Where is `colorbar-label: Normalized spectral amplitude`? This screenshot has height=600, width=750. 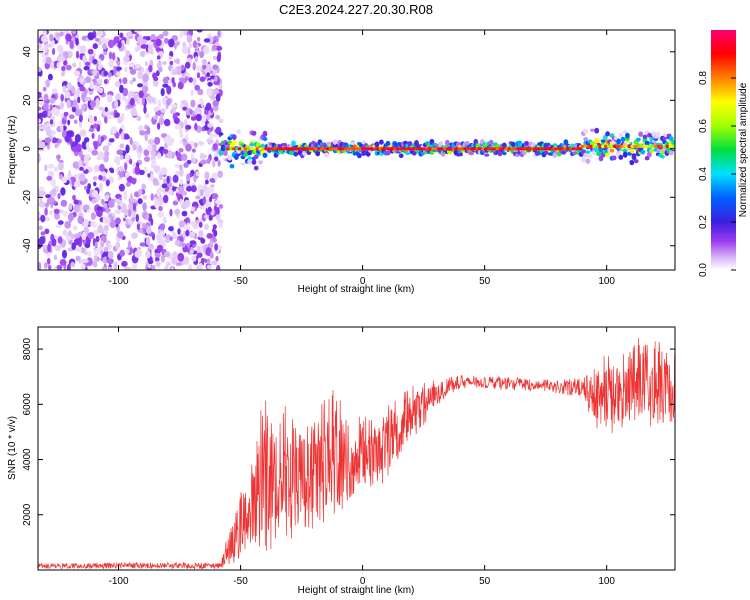
colorbar-label: Normalized spectral amplitude is located at coordinates (743, 149).